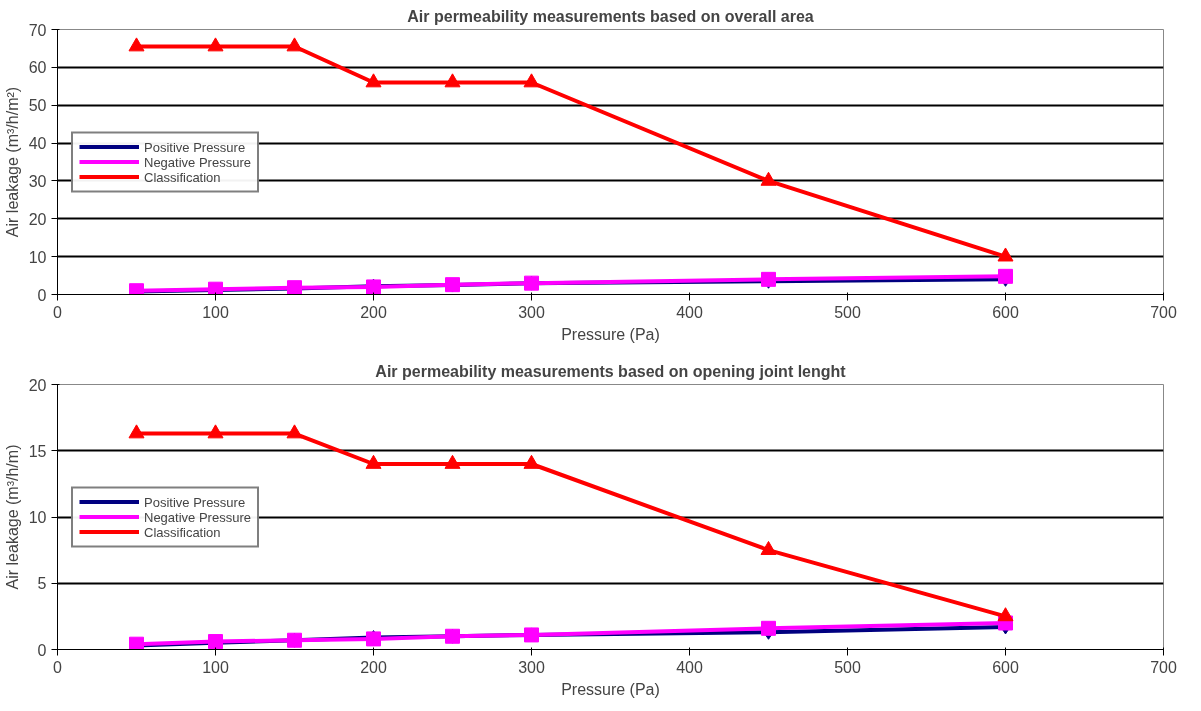 The width and height of the screenshot is (1201, 711). What do you see at coordinates (12, 517) in the screenshot?
I see `y-axis-title: Air leakage (m³/h/m)` at bounding box center [12, 517].